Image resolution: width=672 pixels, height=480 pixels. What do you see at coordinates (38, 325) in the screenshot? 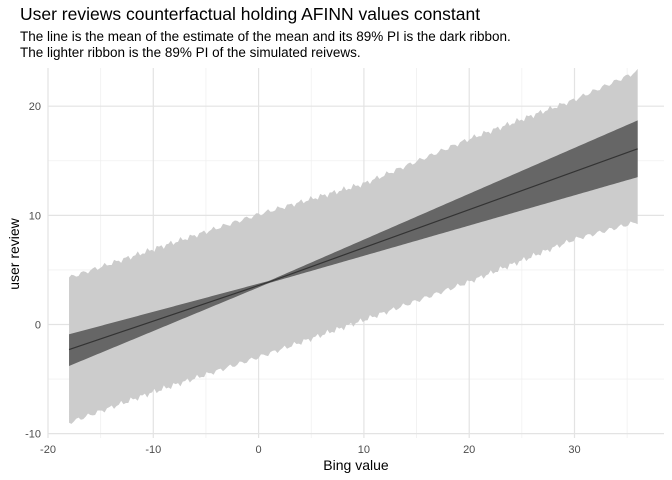
I see `y-tick-label: 0` at bounding box center [38, 325].